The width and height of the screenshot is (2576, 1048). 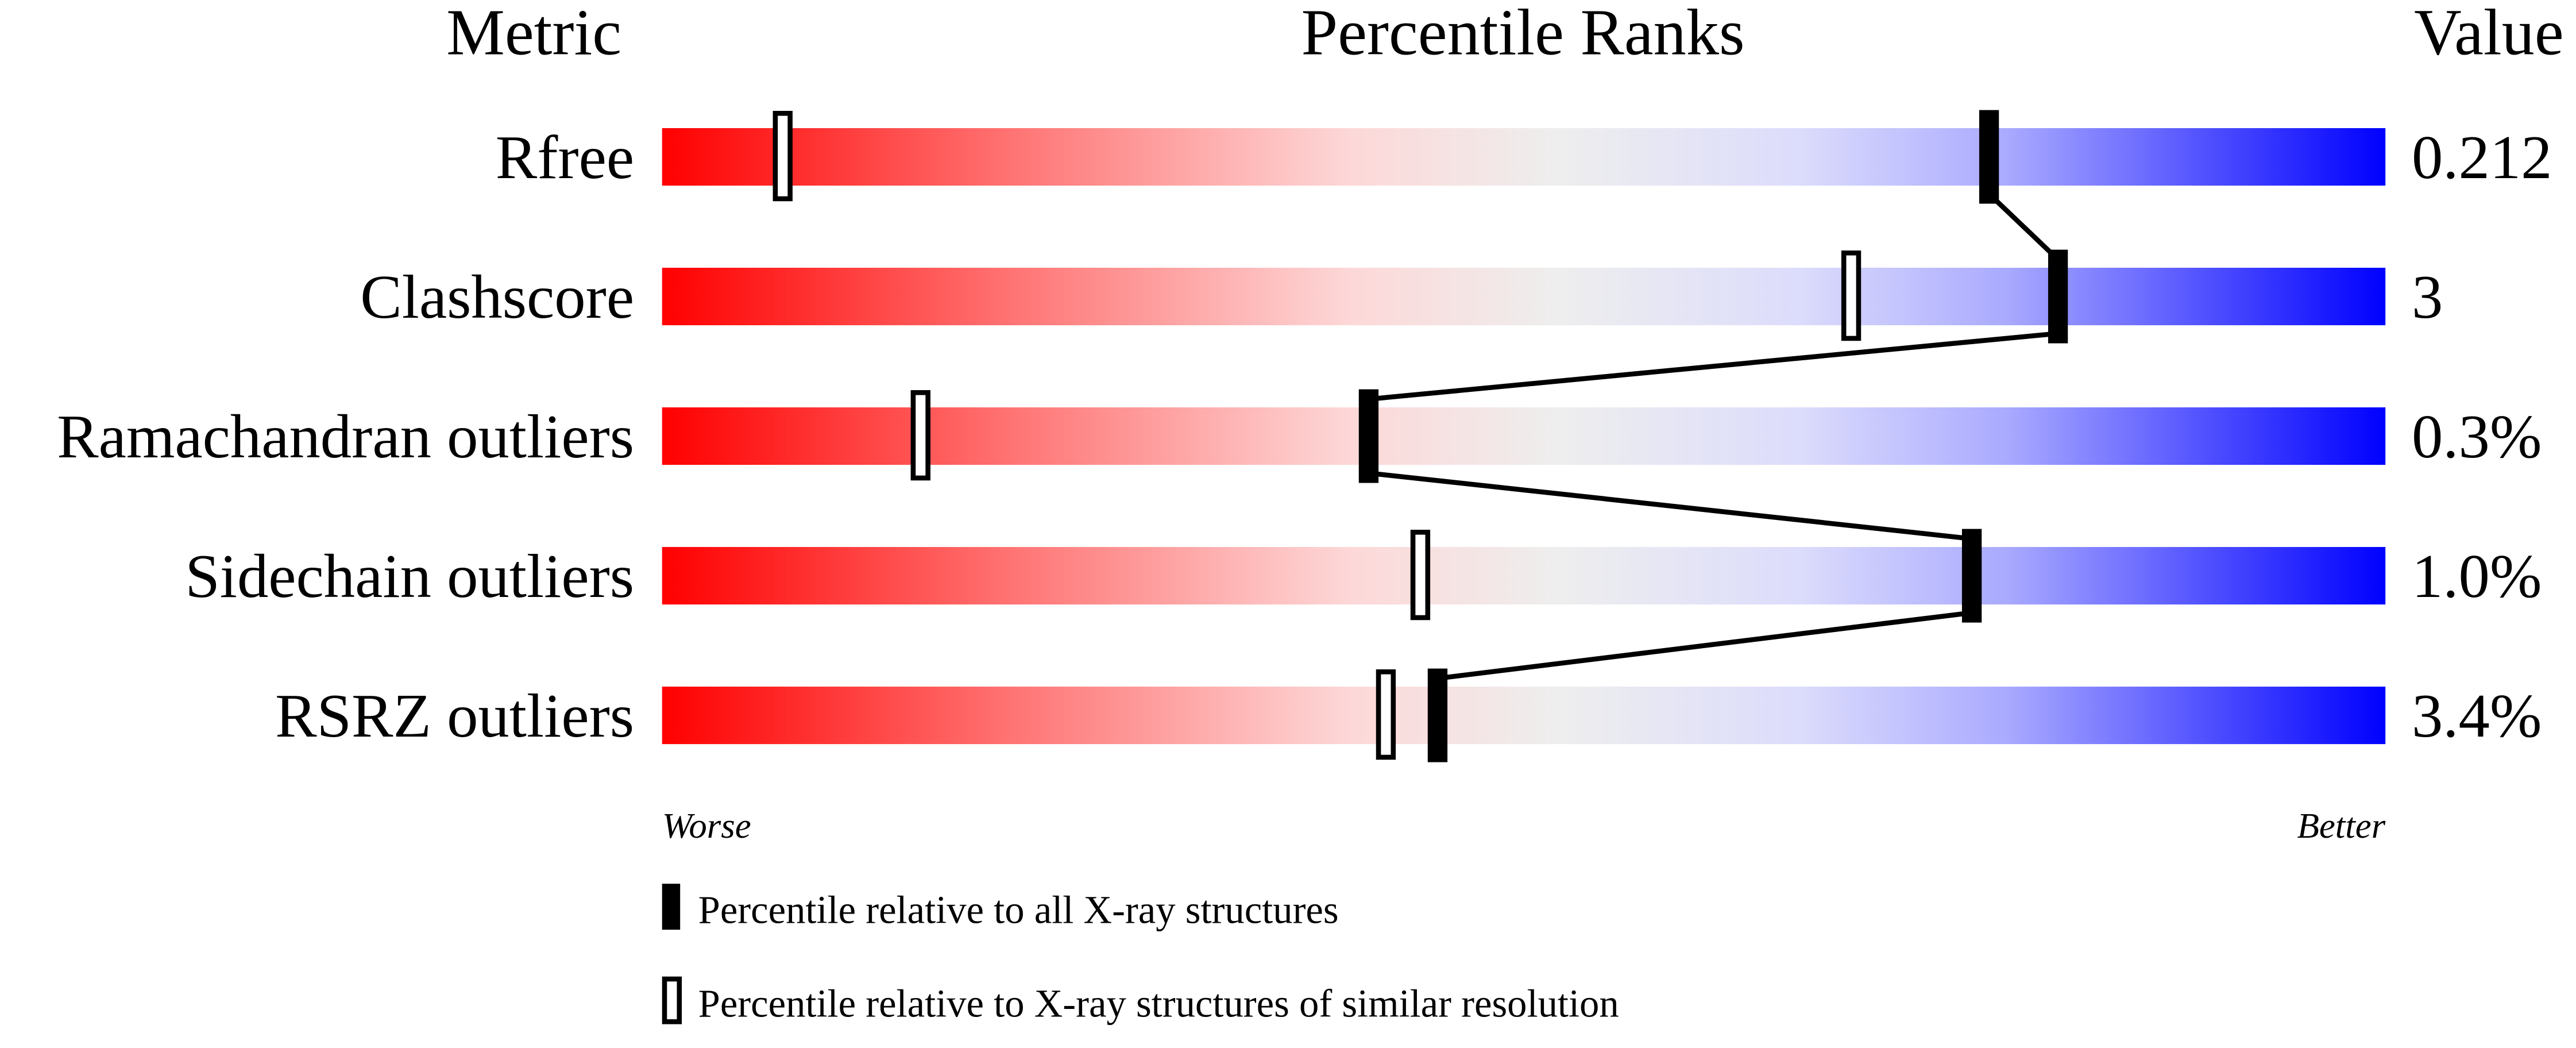 I want to click on header-percentile-ranks: Percentile Ranks, so click(x=1523, y=34).